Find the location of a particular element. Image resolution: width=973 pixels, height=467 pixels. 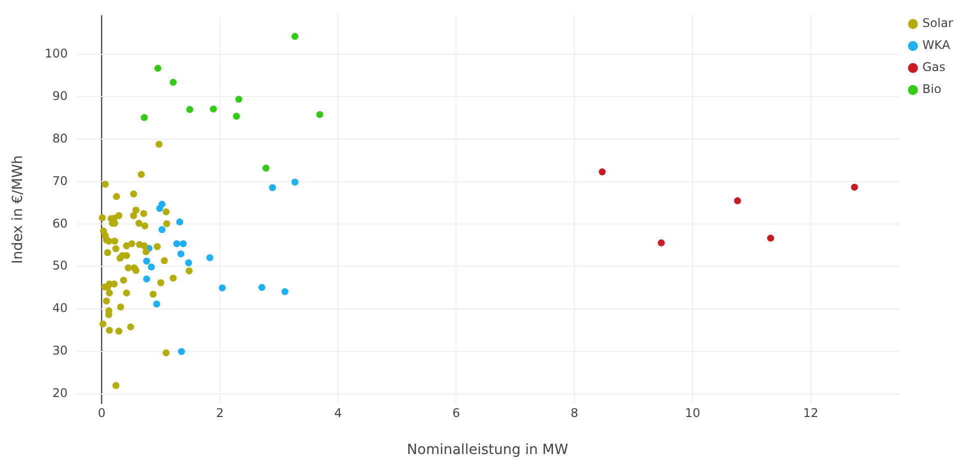

y-tick-label: 70 is located at coordinates (60, 181).